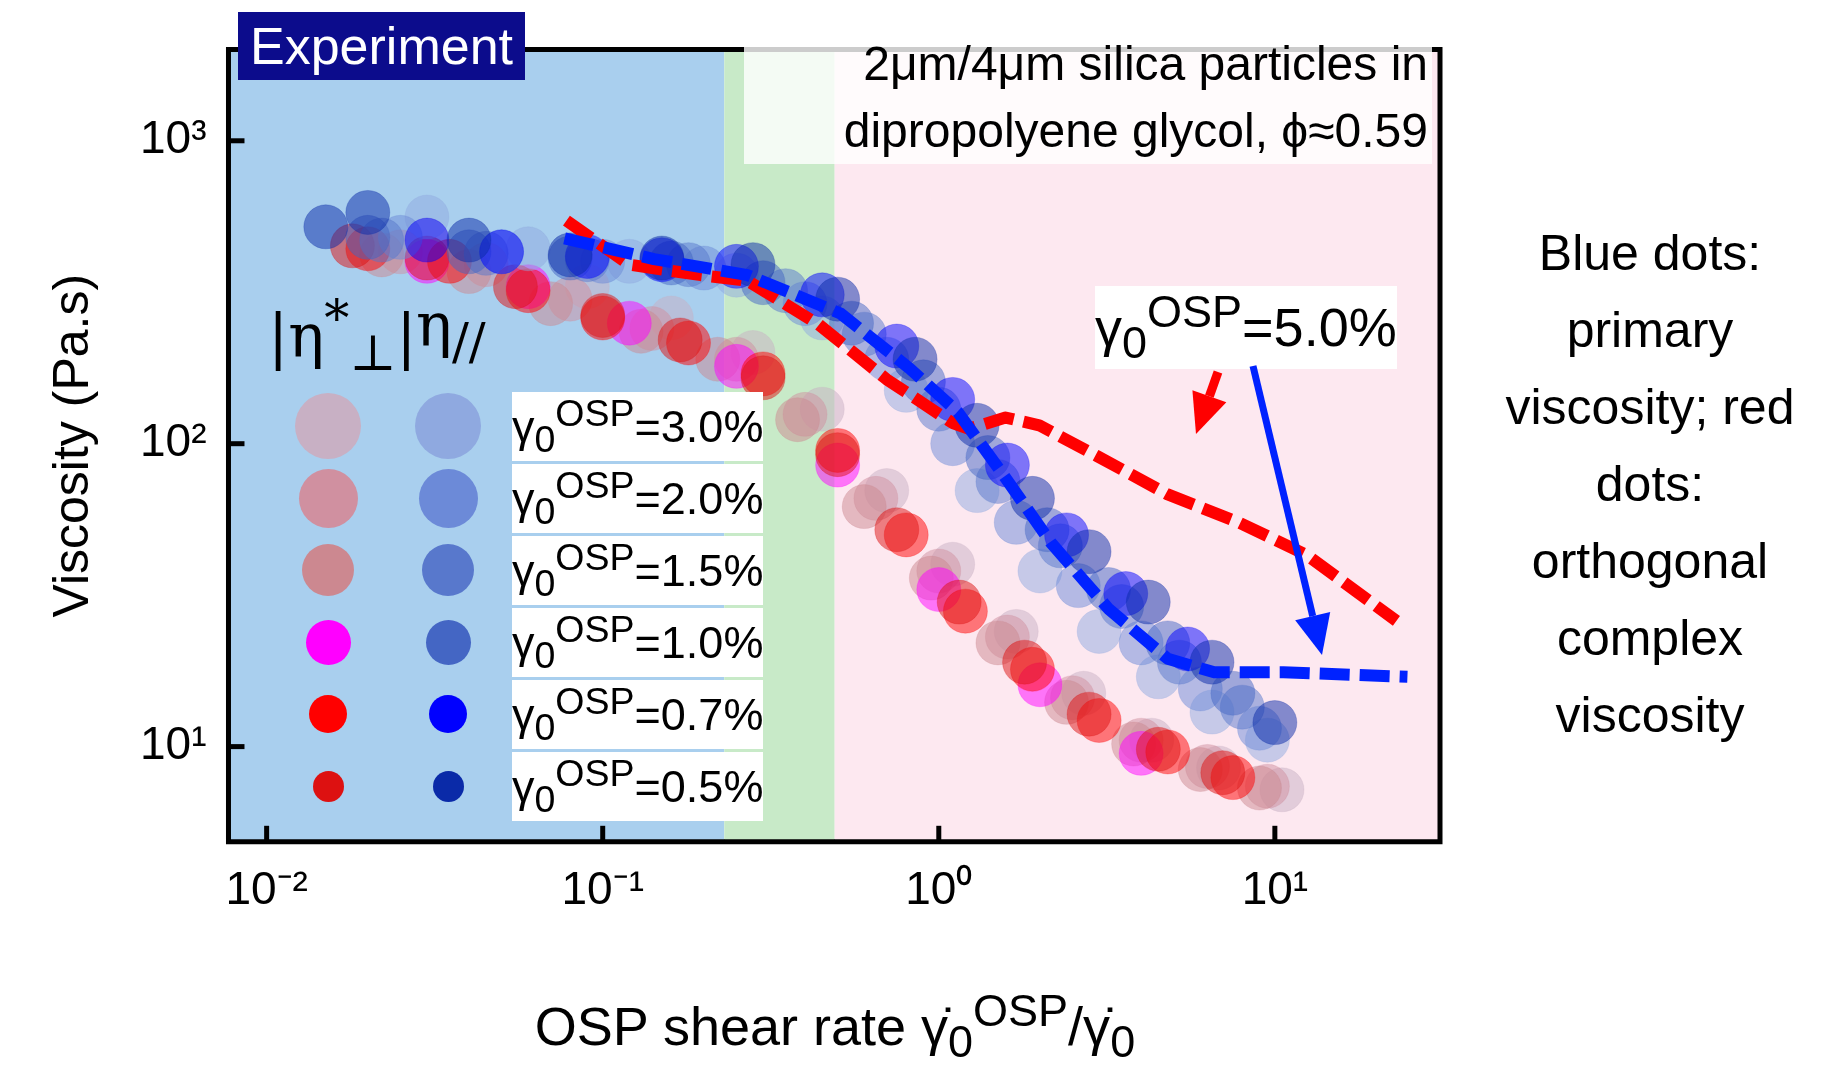  Describe the element at coordinates (638, 498) in the screenshot. I see `legend-label: γ$_{0}$$^{OSP}$=2.0%` at that location.